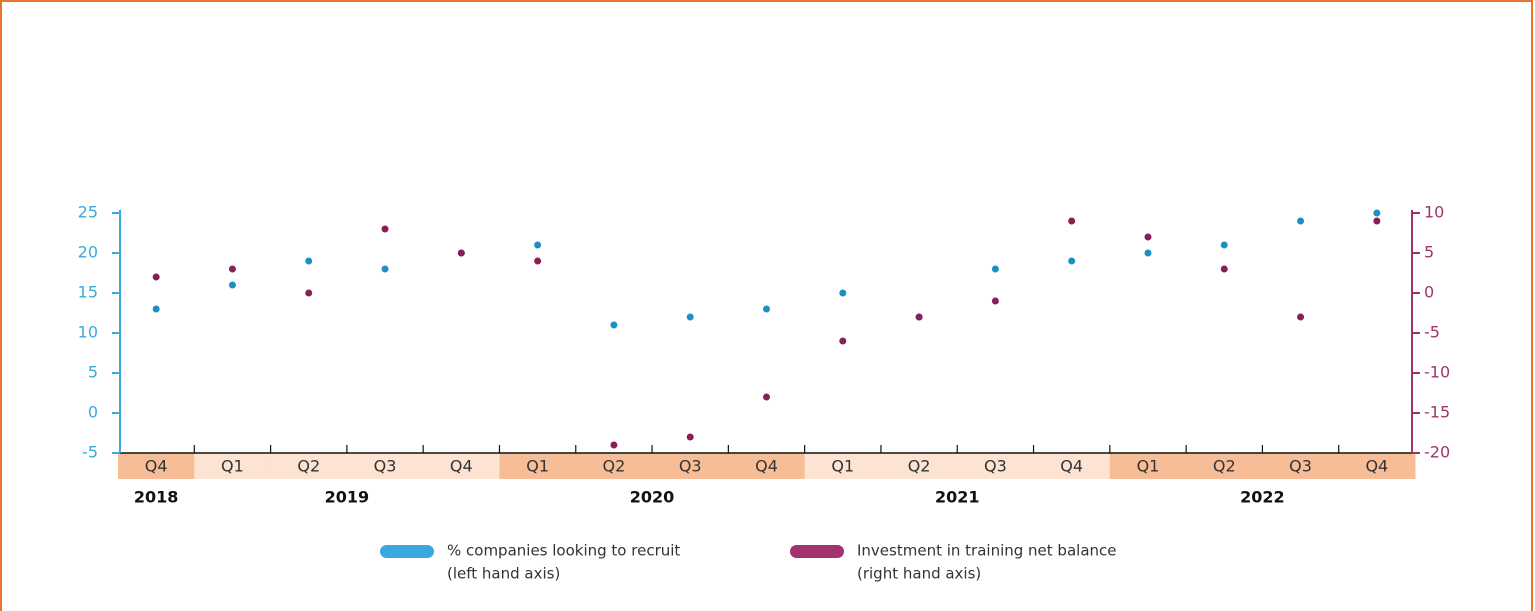 The width and height of the screenshot is (1535, 611). I want to click on year-label: 2019, so click(347, 497).